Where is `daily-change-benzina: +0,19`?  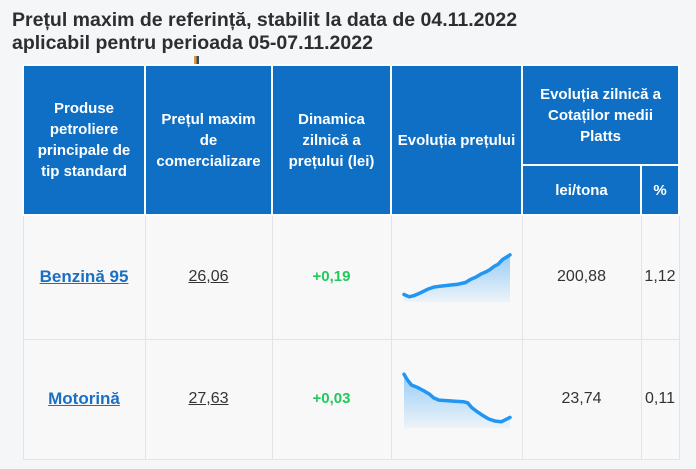 daily-change-benzina: +0,19 is located at coordinates (331, 277).